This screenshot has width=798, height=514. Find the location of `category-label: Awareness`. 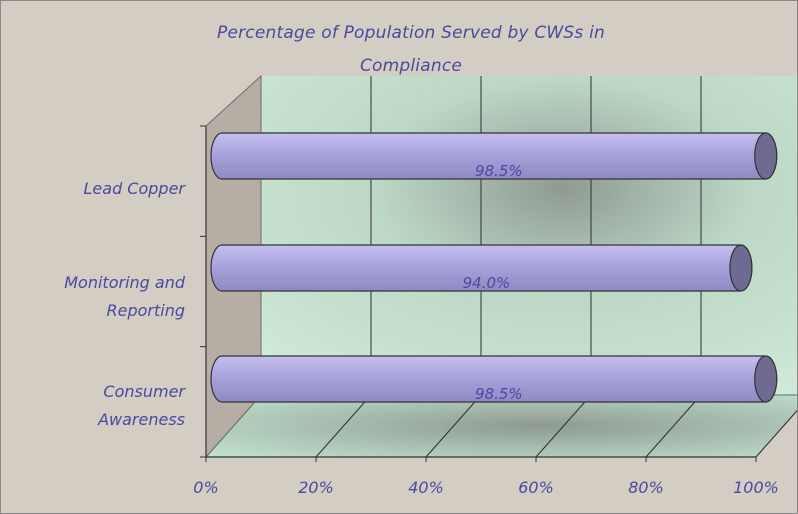

category-label: Awareness is located at coordinates (141, 419).